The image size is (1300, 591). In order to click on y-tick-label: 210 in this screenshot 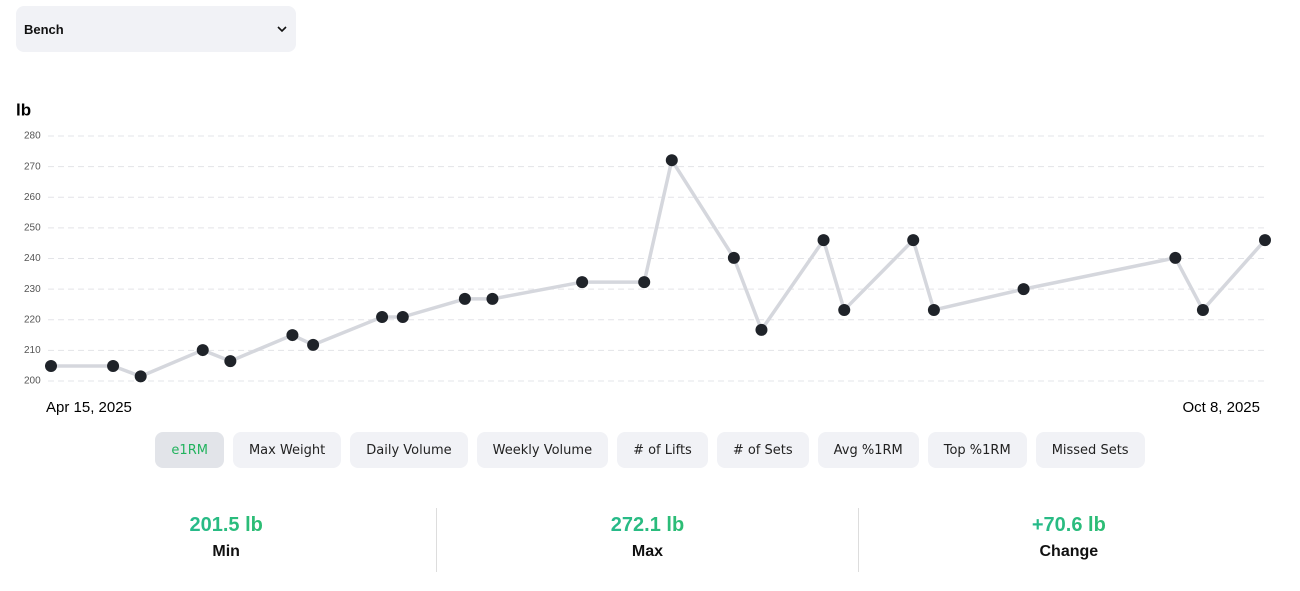, I will do `click(32, 350)`.